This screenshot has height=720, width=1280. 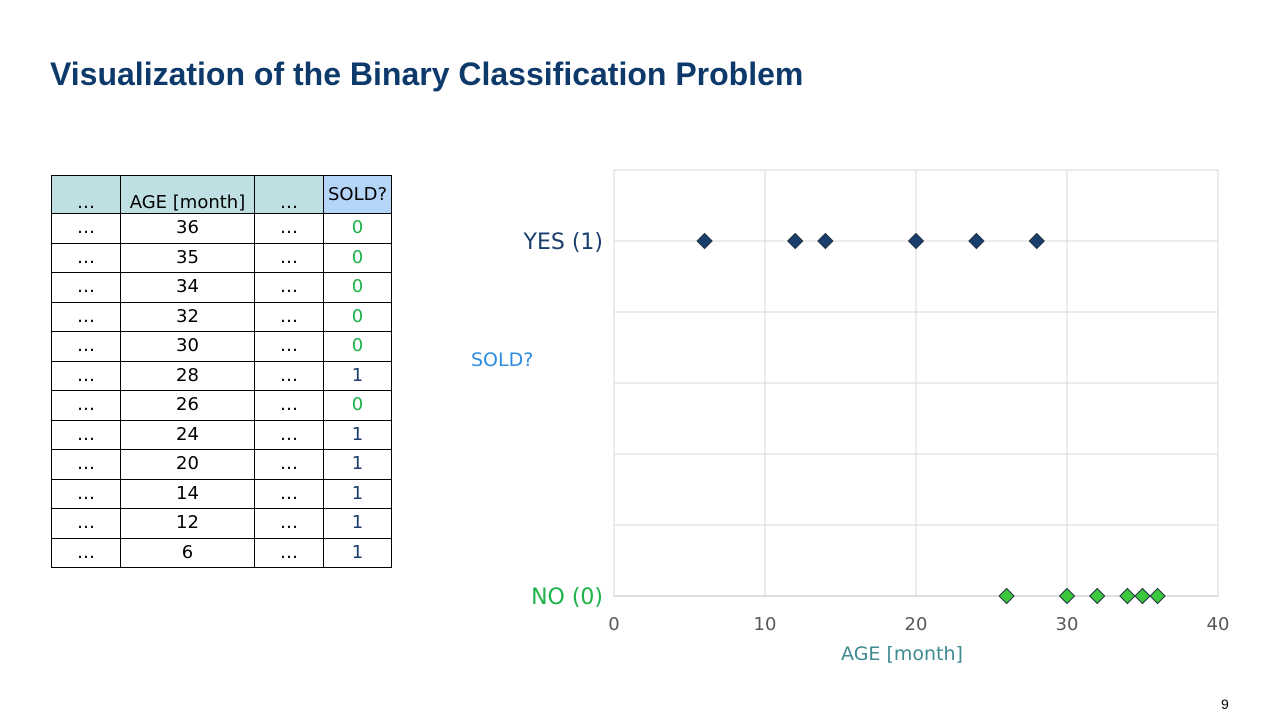 I want to click on cell-age: 34, so click(x=187, y=287).